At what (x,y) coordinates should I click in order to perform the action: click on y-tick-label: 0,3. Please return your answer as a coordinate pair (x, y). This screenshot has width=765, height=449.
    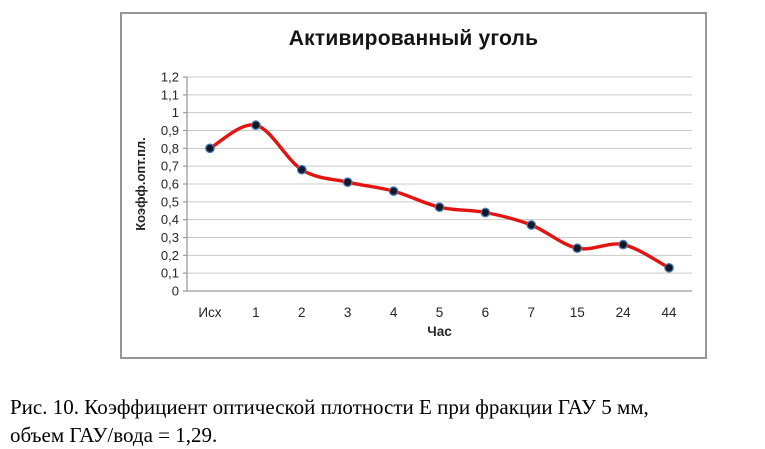
    Looking at the image, I should click on (170, 237).